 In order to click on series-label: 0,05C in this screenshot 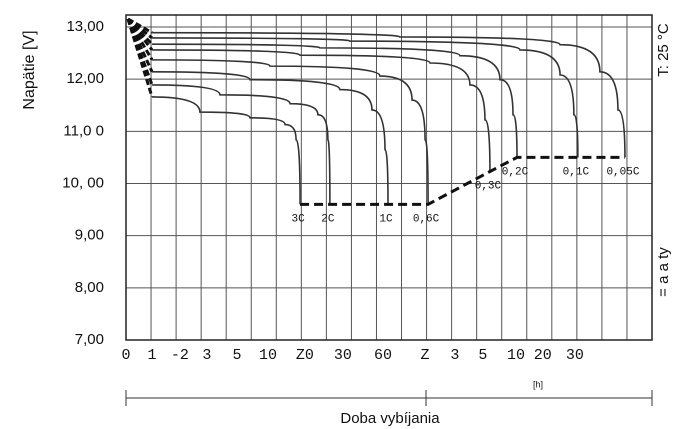, I will do `click(622, 172)`.